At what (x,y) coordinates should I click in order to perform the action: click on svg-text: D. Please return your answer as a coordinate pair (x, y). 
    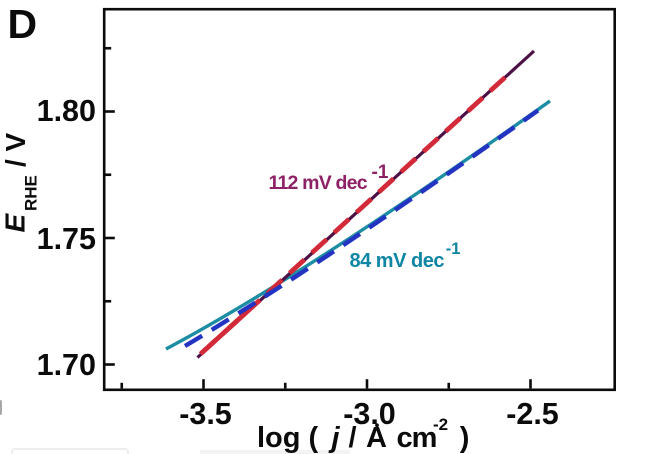
    Looking at the image, I should click on (23, 24).